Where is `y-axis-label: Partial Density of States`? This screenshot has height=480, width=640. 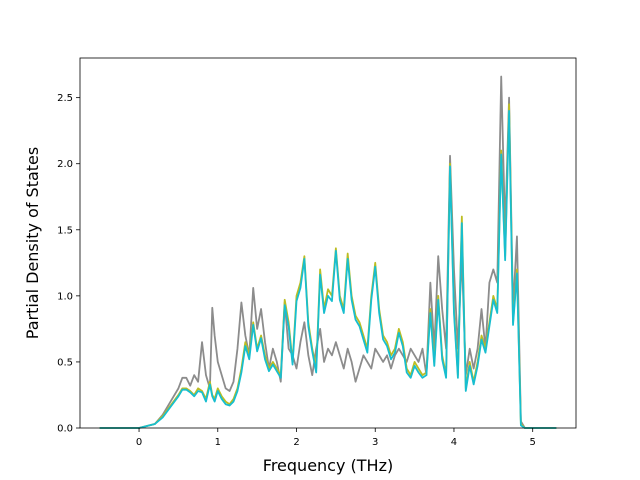
y-axis-label: Partial Density of States is located at coordinates (32, 243).